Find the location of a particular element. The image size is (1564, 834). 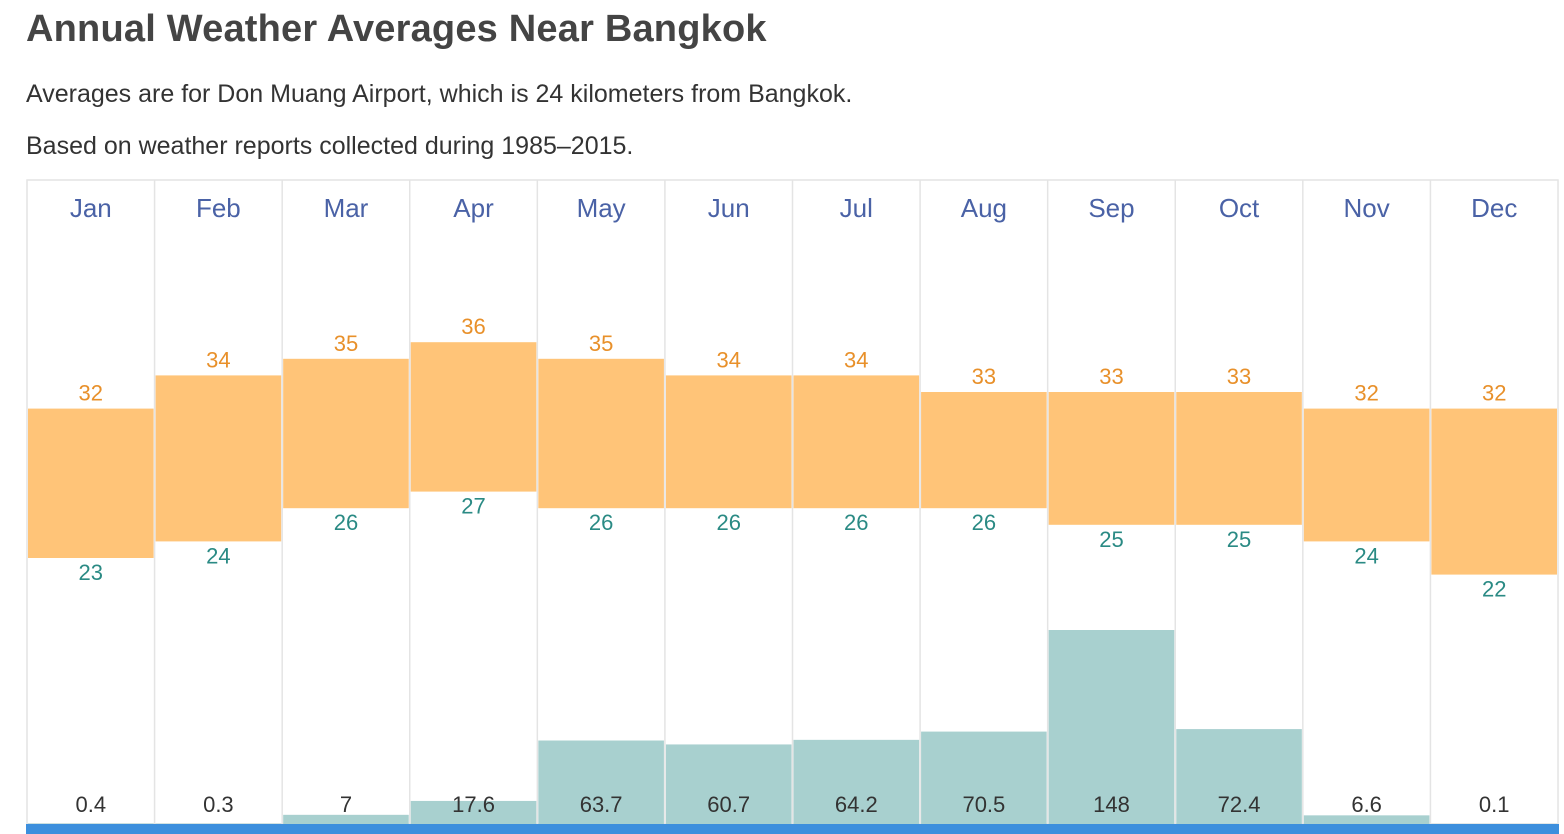

precip-bar-sep is located at coordinates (1111, 727).